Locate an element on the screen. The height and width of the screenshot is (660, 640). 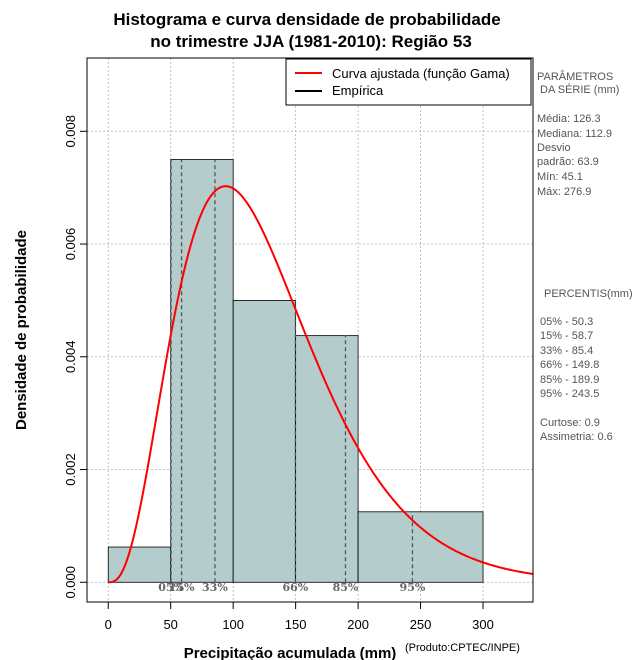
percentile-label-66: 66% is located at coordinates (296, 587).